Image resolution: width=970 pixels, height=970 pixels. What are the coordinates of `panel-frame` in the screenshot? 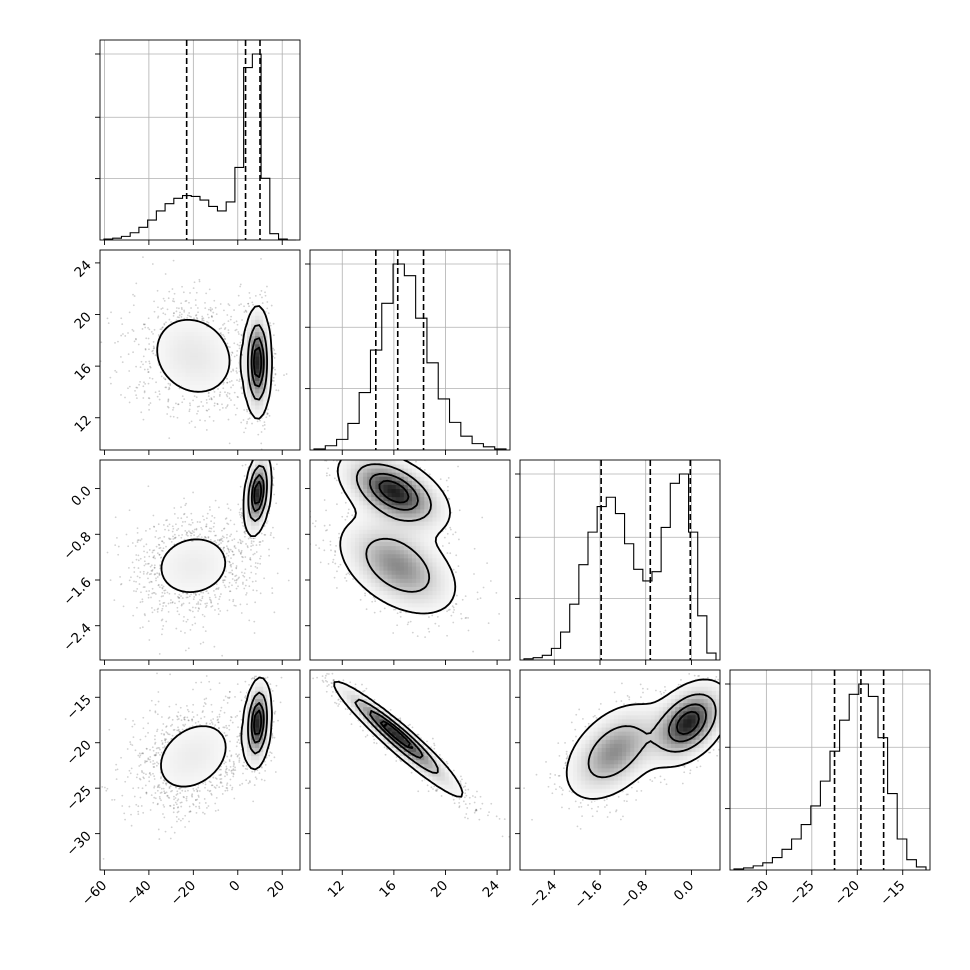 It's located at (620, 560).